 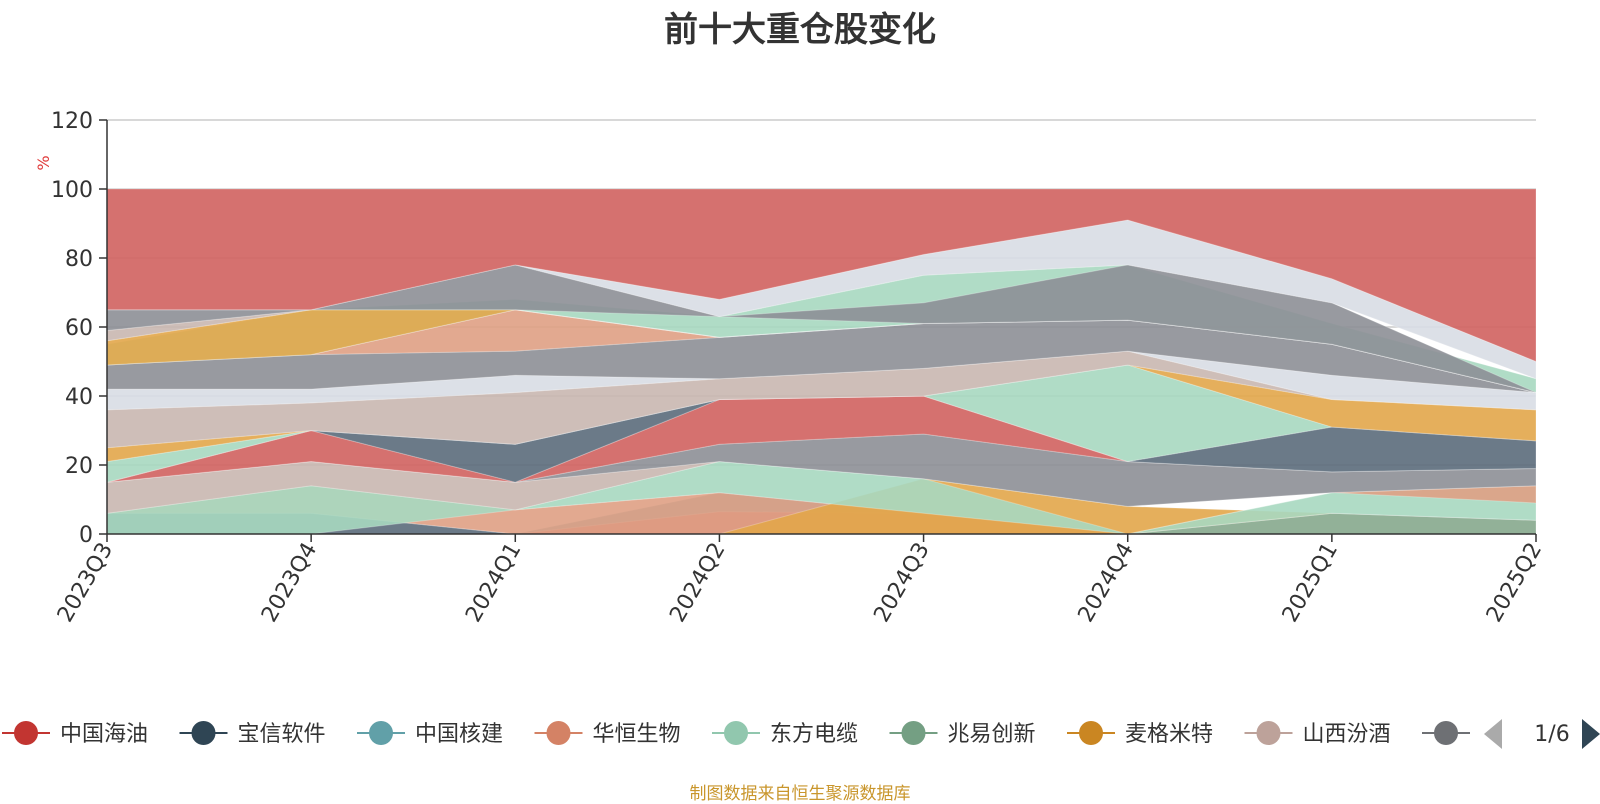 I want to click on legend-item: 中国核建, so click(x=430, y=734).